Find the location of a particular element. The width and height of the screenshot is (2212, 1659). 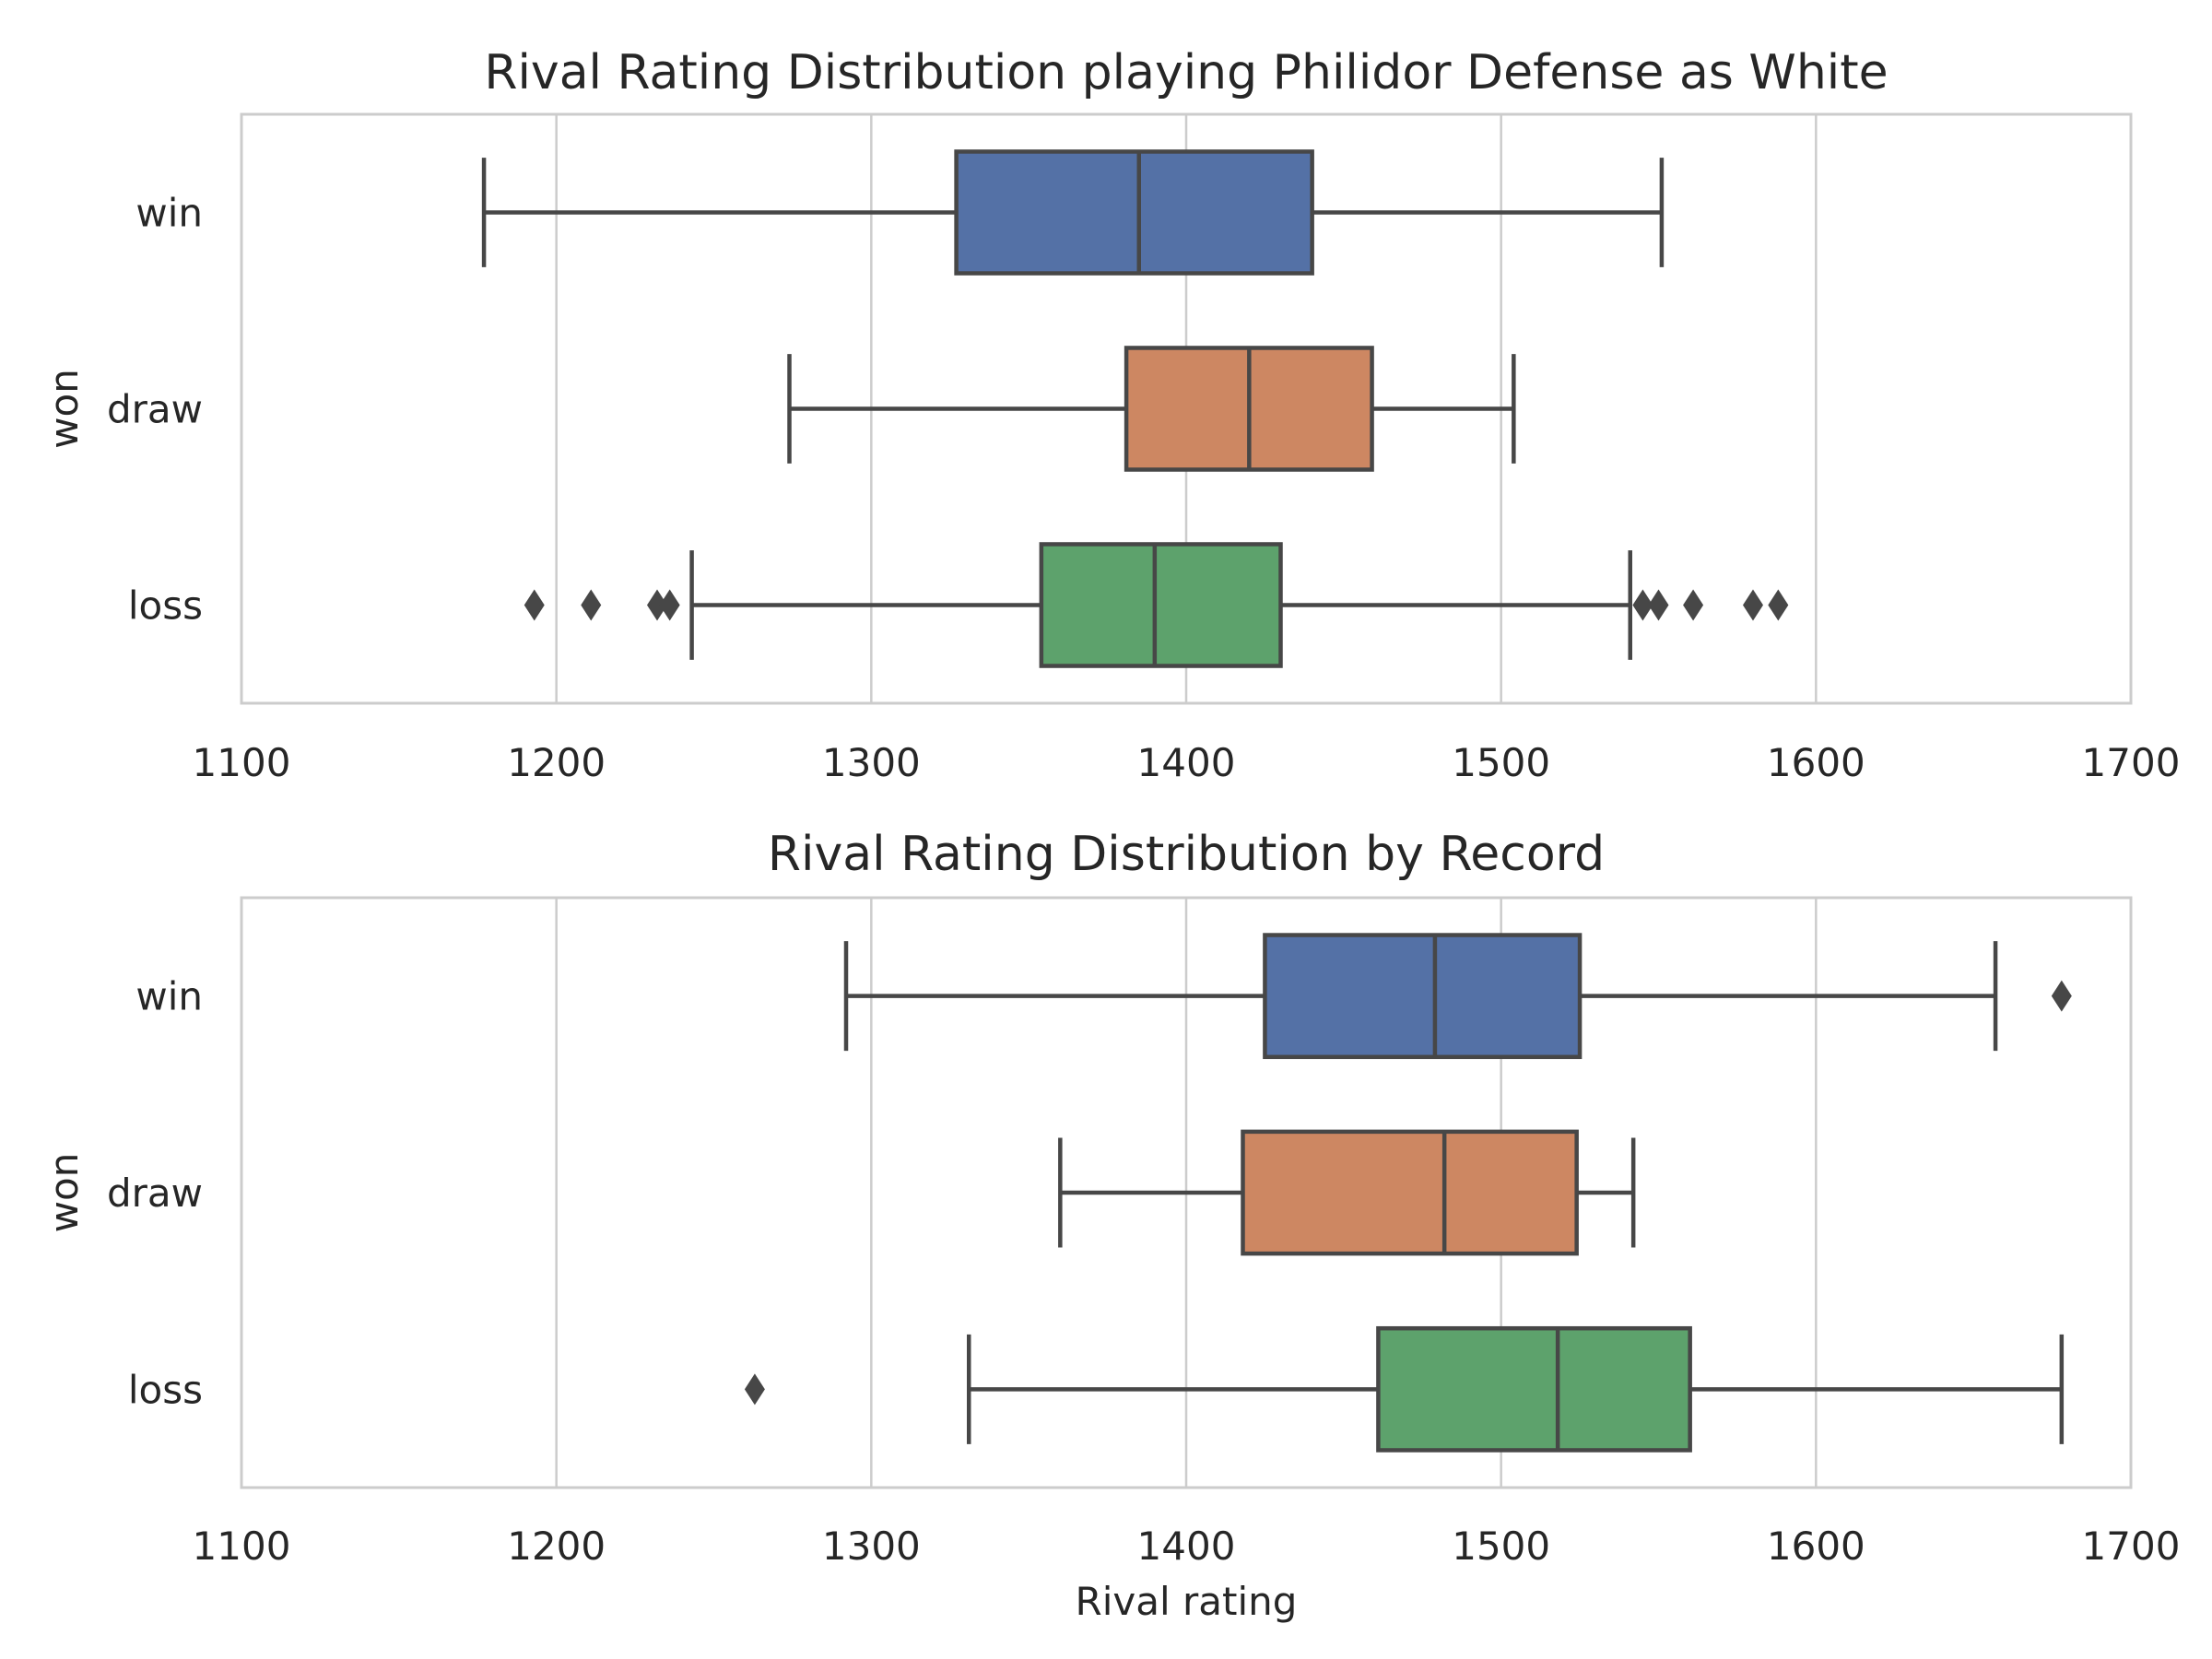

chart-title: Rival Rating Distribution by Record is located at coordinates (1186, 854).